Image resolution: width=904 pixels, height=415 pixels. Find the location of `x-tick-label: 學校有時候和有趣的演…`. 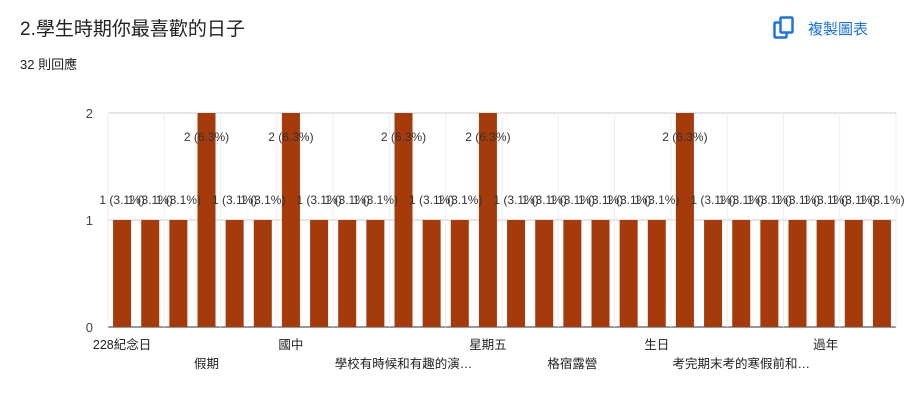

x-tick-label: 學校有時候和有趣的演… is located at coordinates (404, 363).